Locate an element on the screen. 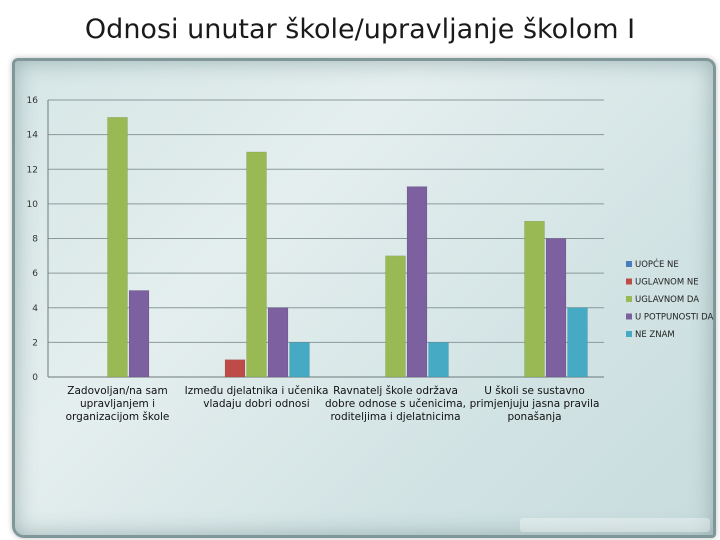 The height and width of the screenshot is (540, 720). x-tick-label: U školi se sustavno is located at coordinates (534, 391).